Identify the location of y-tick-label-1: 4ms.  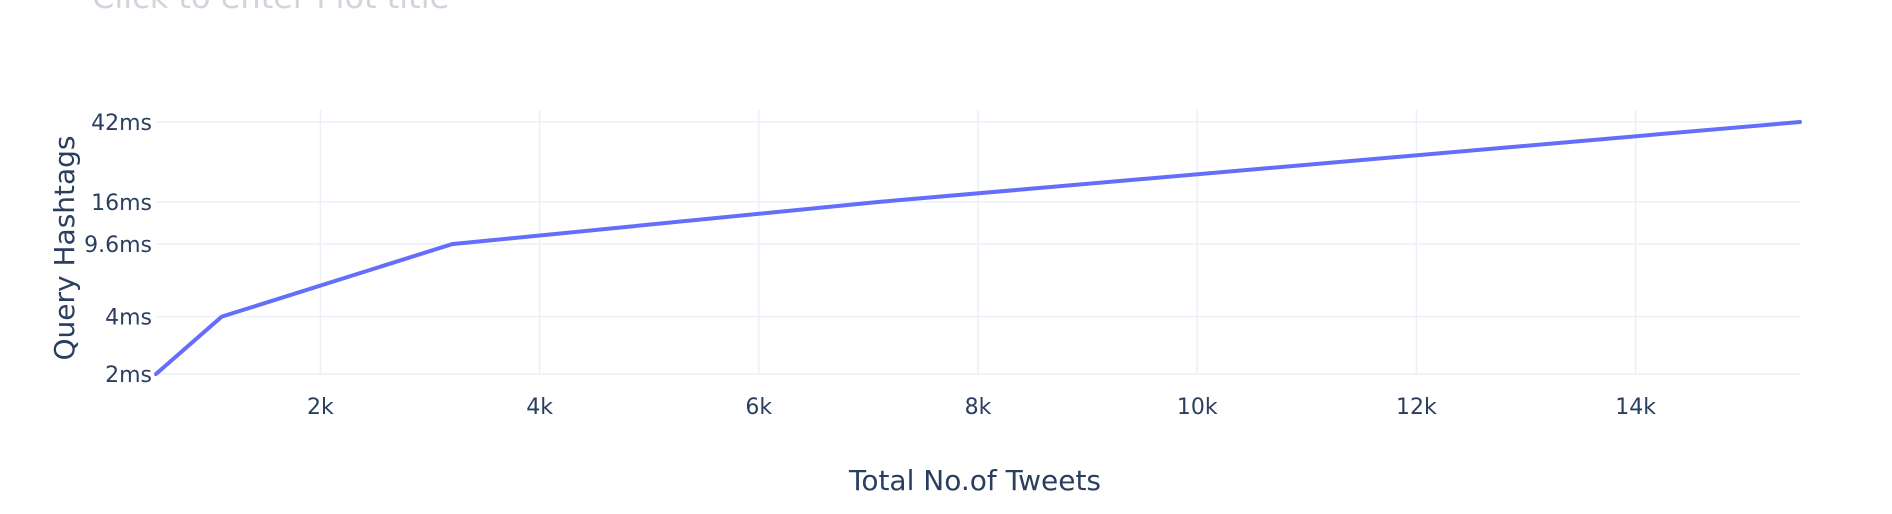
(128, 318).